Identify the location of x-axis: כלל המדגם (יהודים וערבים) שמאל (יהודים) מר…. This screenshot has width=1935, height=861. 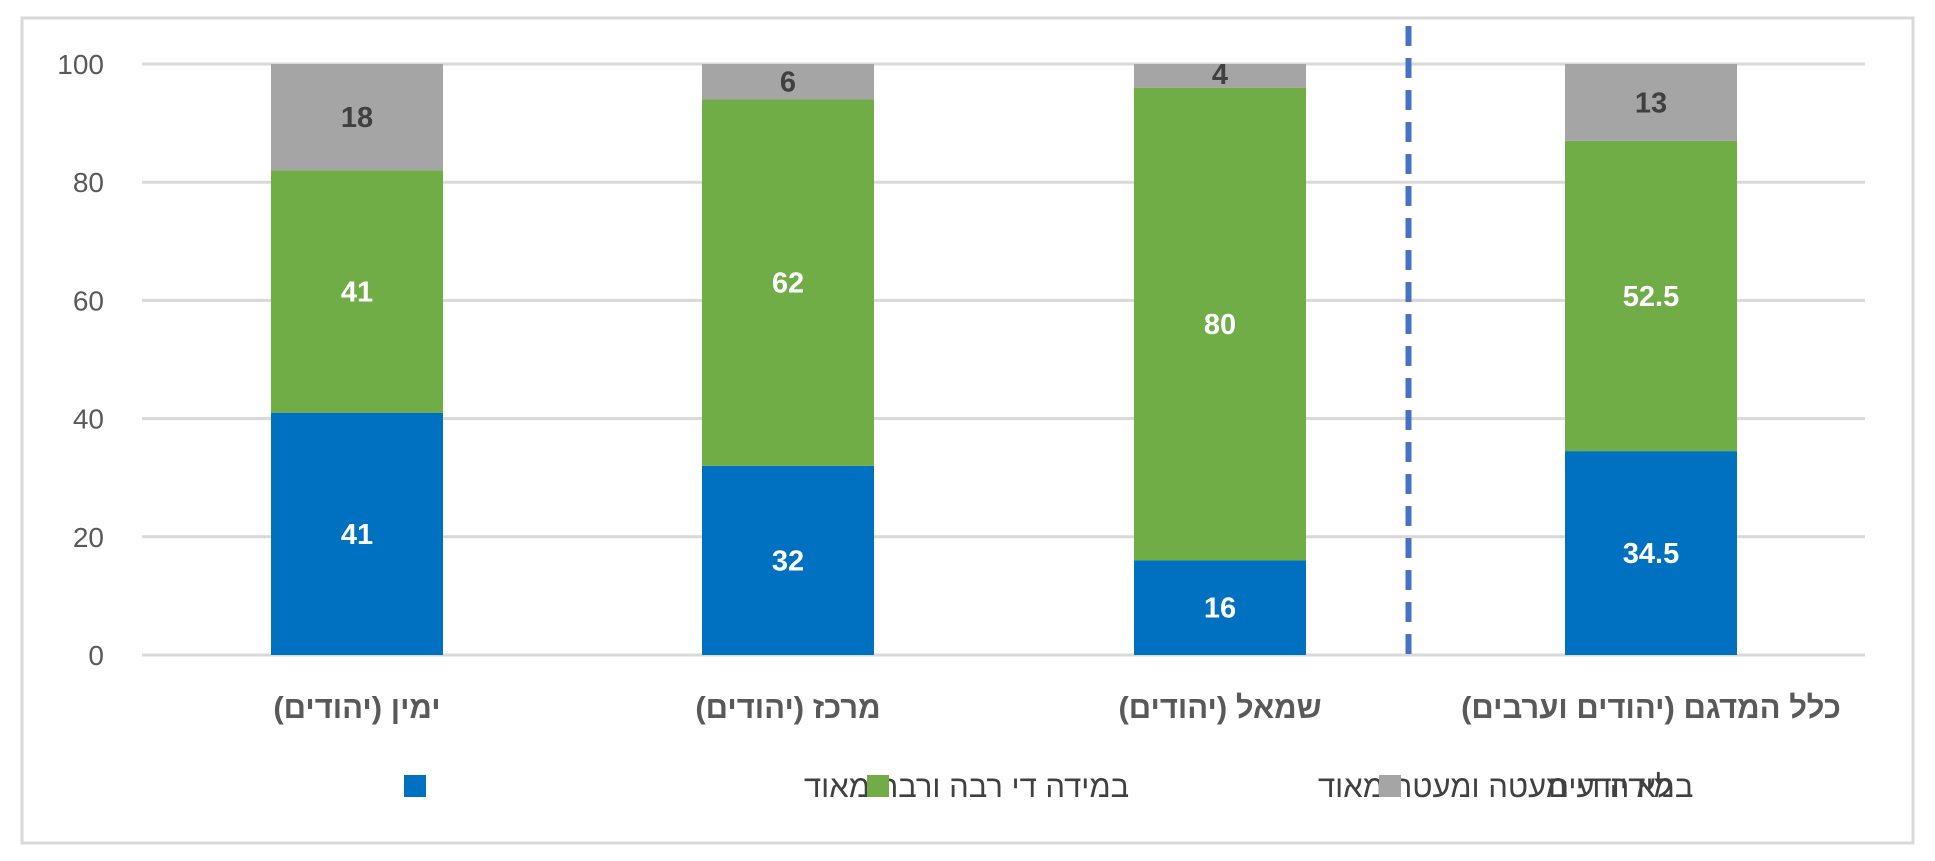
(1057, 707).